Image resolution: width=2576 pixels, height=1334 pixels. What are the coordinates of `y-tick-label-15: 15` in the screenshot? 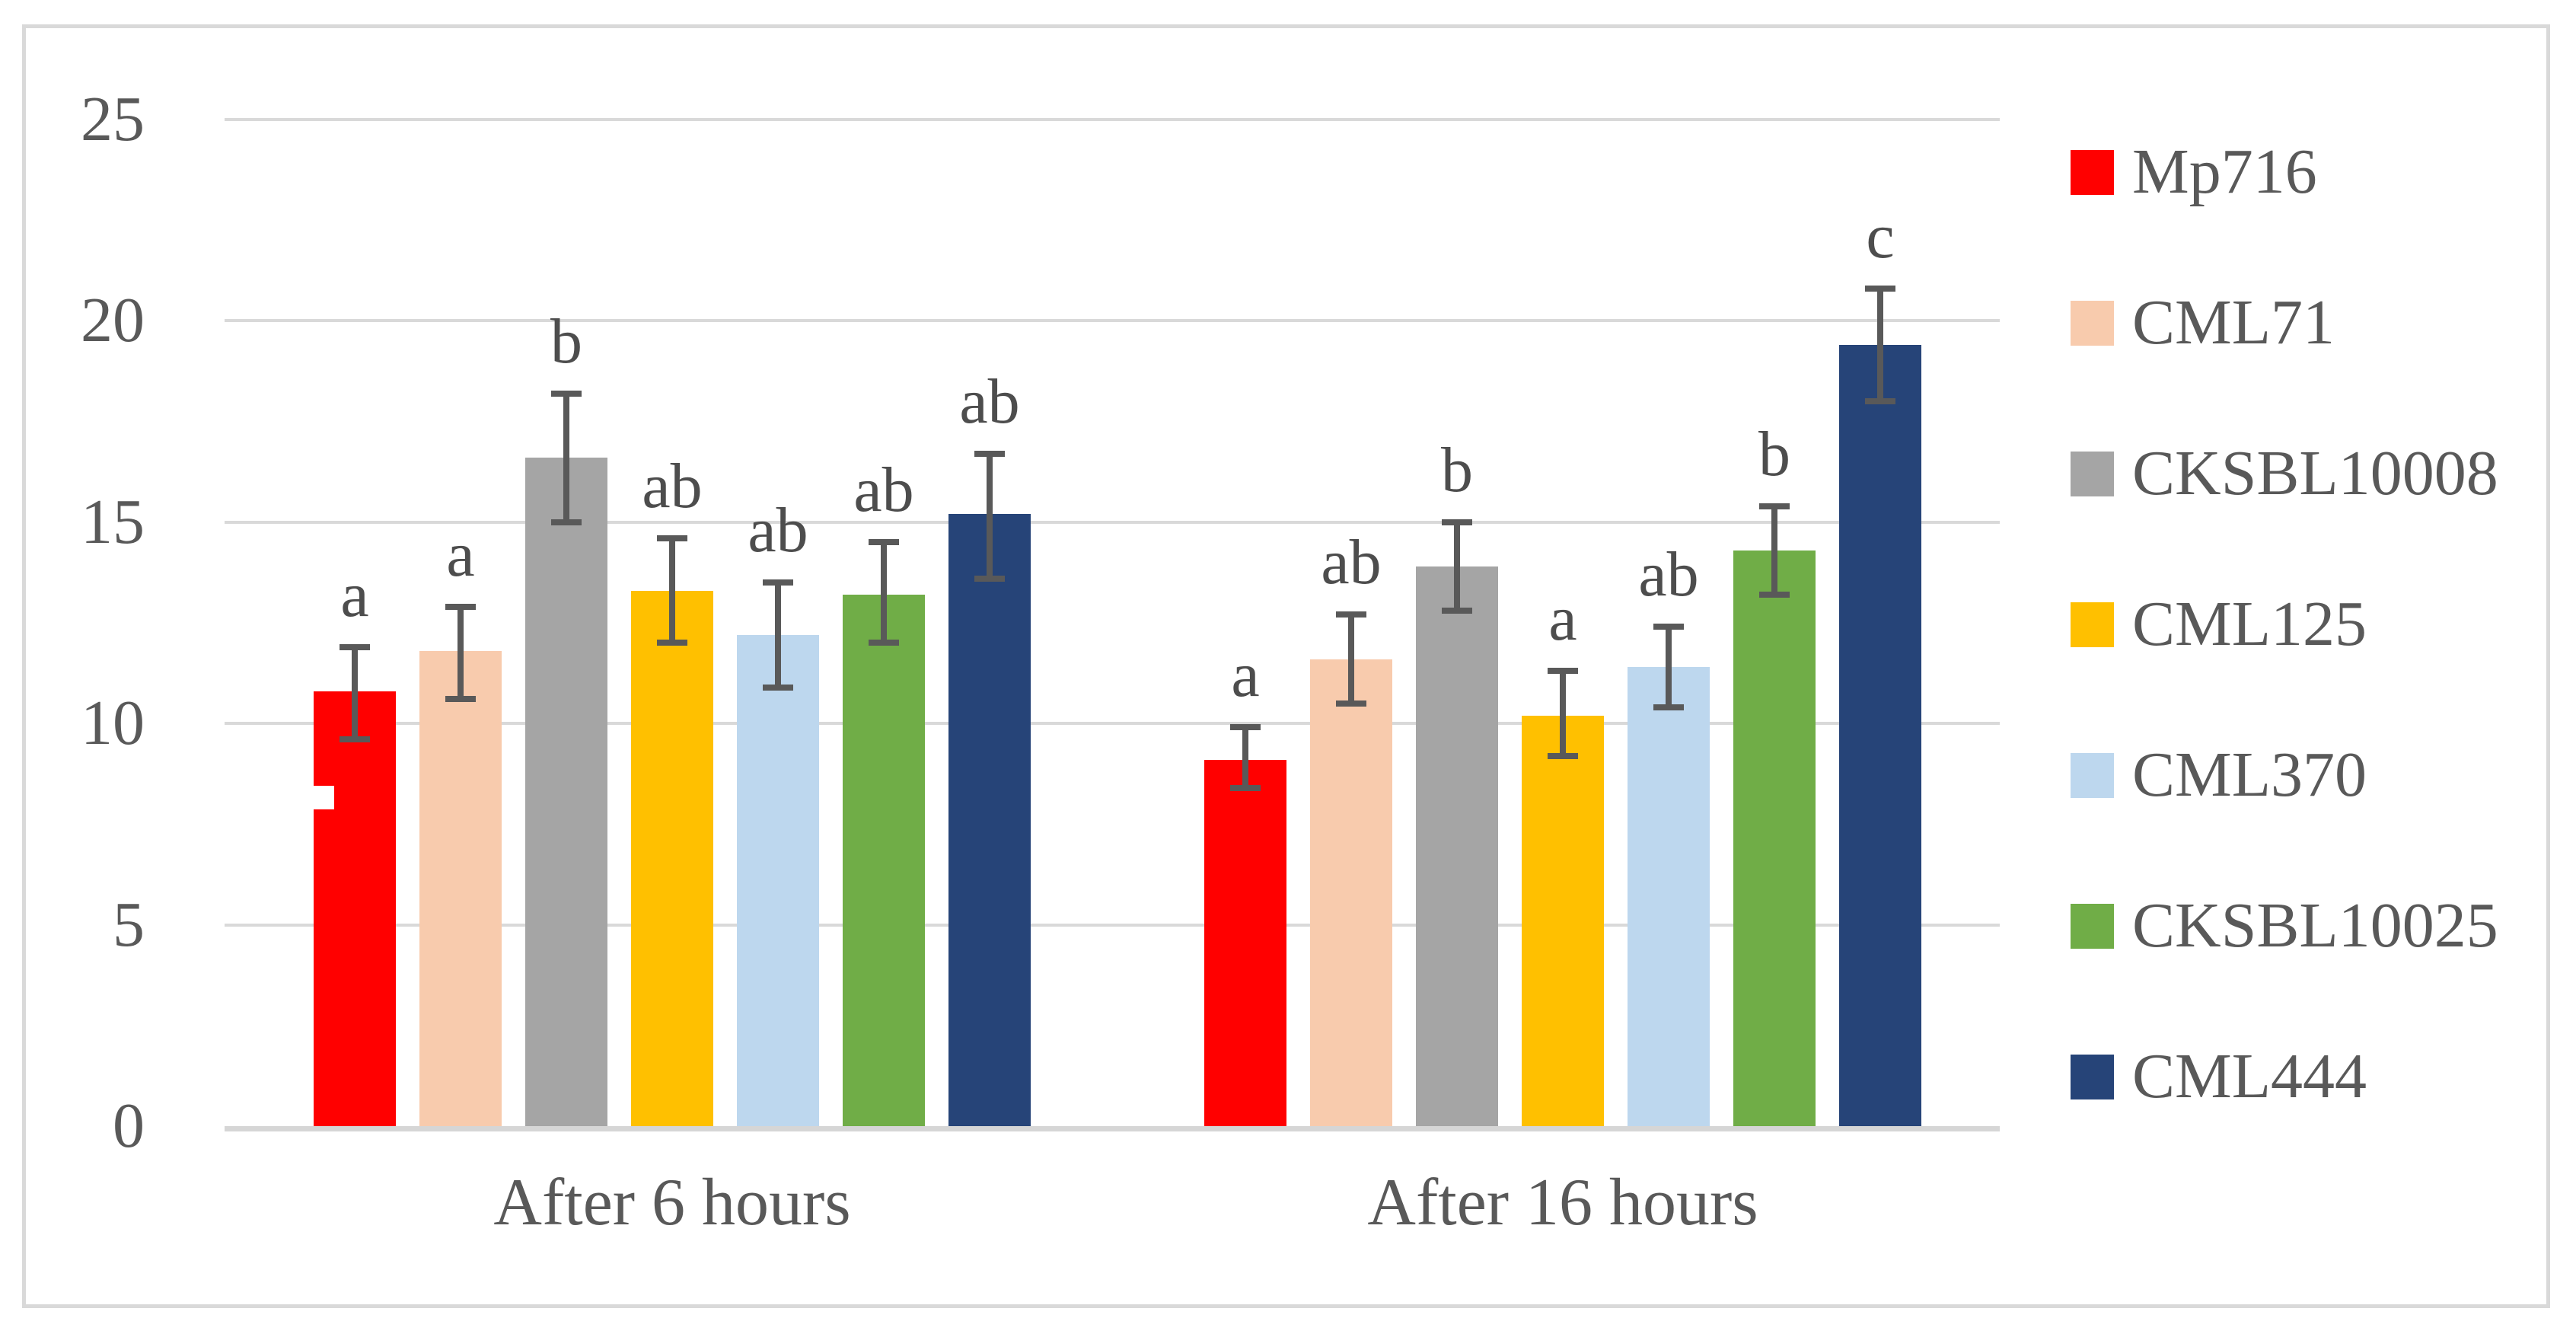 It's located at (113, 521).